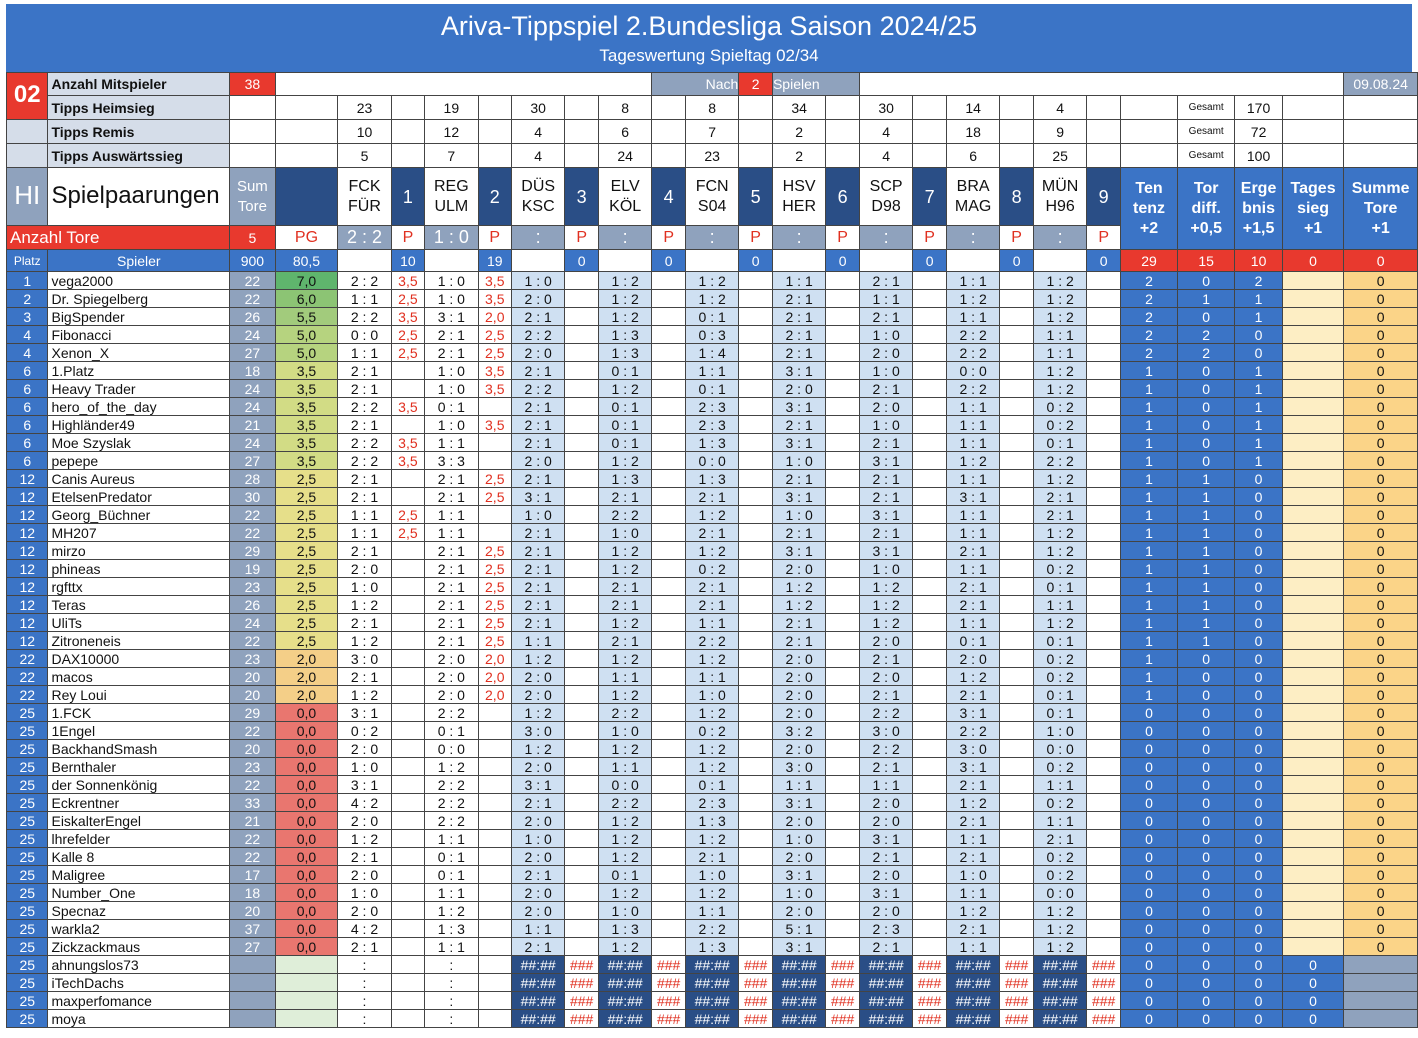 The width and height of the screenshot is (1418, 1038). I want to click on player-pg: 0,0, so click(306, 748).